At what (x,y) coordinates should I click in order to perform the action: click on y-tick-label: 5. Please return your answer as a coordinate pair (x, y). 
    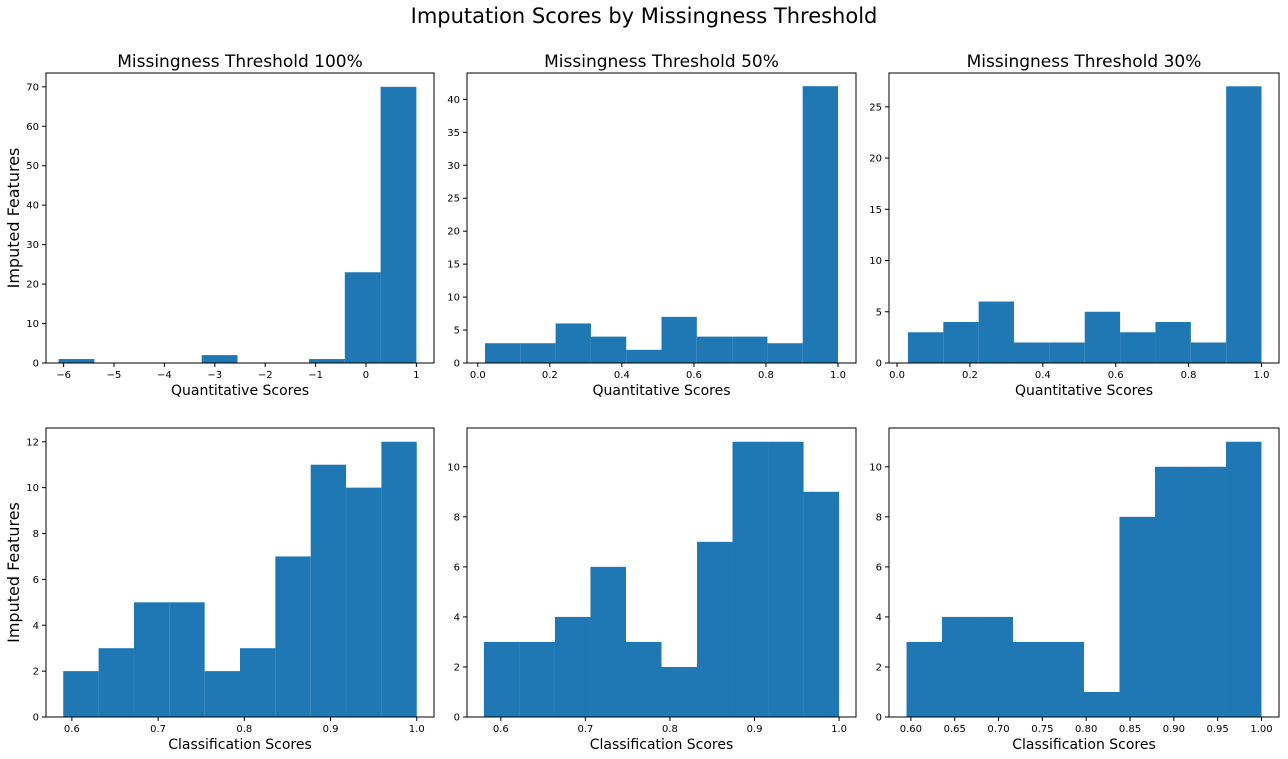
    Looking at the image, I should click on (879, 312).